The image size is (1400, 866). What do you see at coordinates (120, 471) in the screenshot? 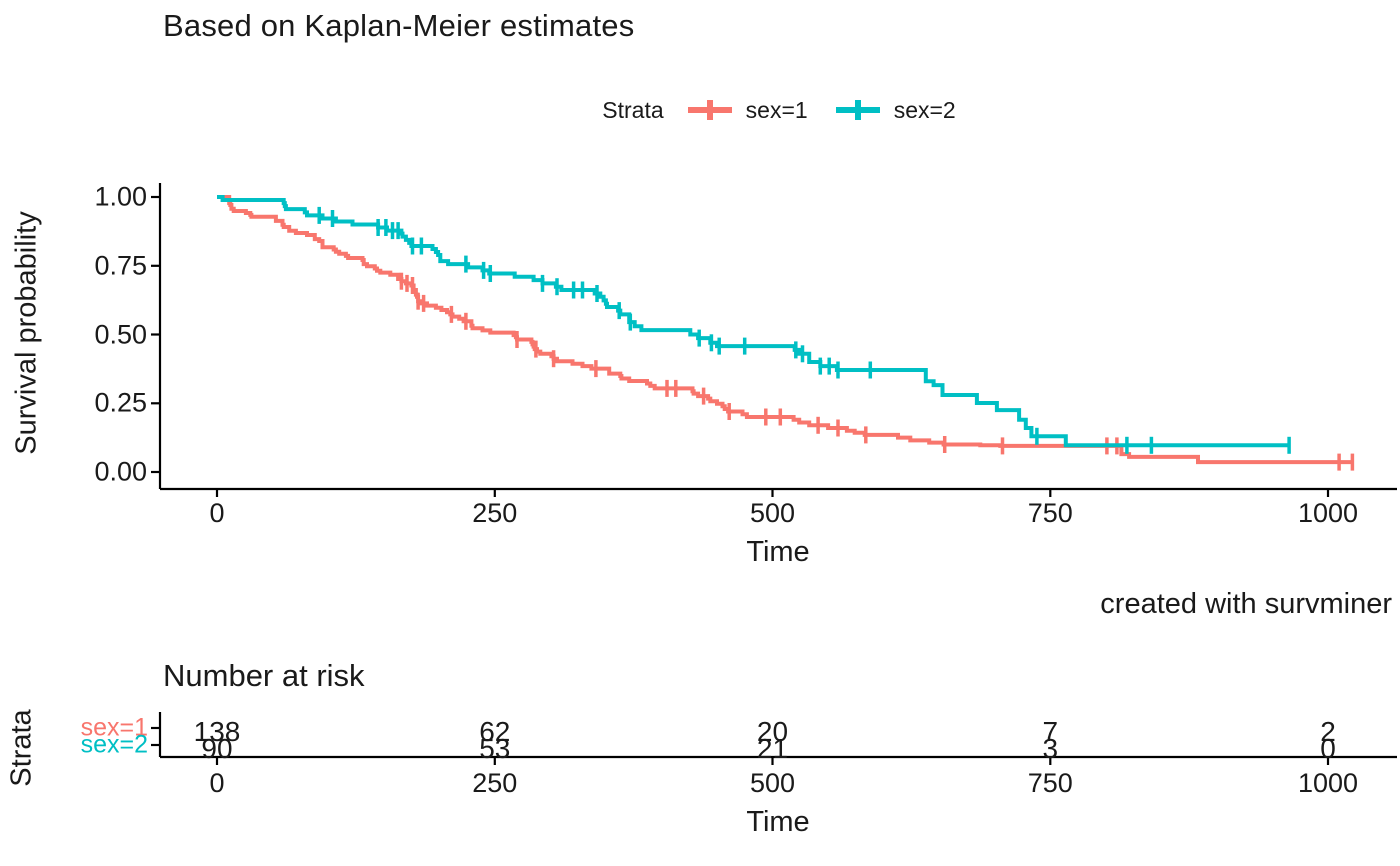
I see `y-tick-label: 0.00` at bounding box center [120, 471].